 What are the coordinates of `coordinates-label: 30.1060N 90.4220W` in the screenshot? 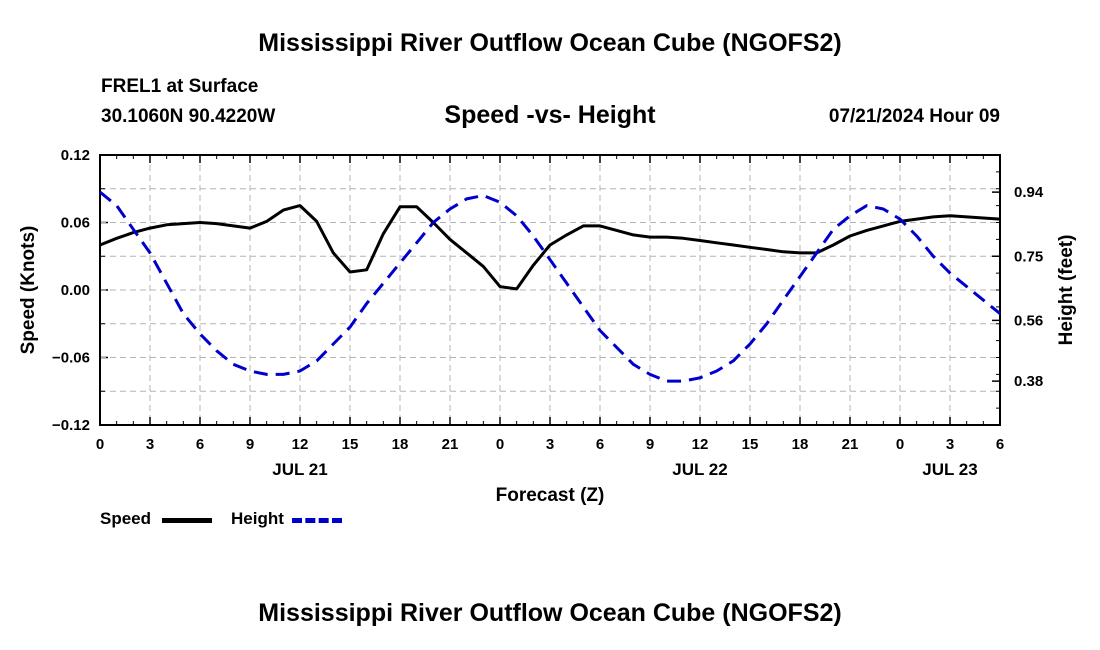 It's located at (188, 116).